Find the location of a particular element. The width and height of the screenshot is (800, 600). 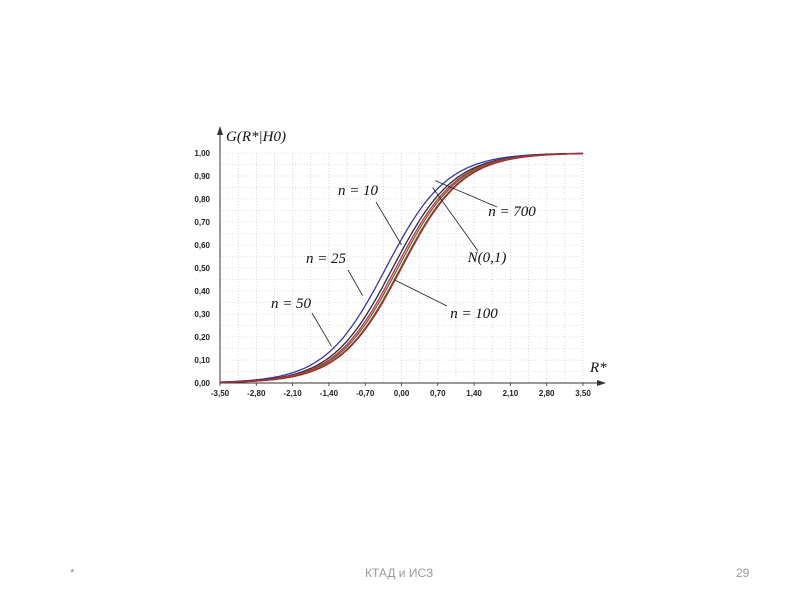

x-tick-label: 0,00 is located at coordinates (402, 393).